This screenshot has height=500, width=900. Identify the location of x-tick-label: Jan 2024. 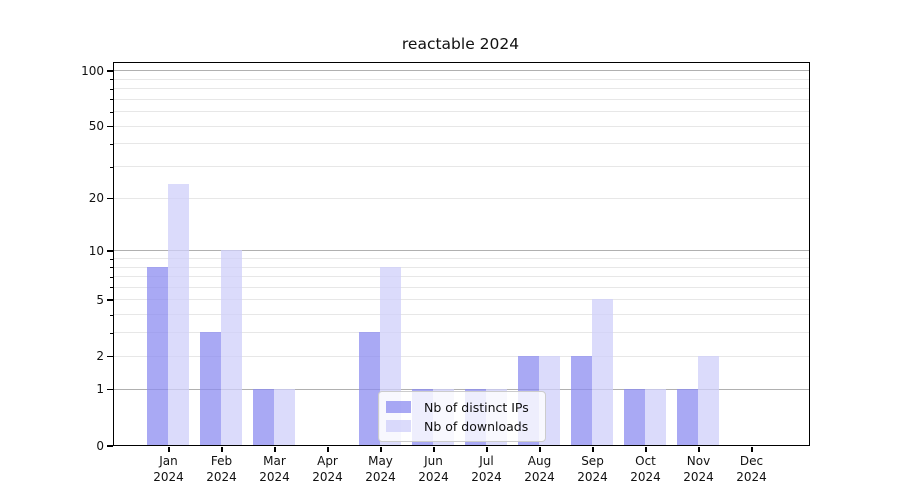
(168, 469).